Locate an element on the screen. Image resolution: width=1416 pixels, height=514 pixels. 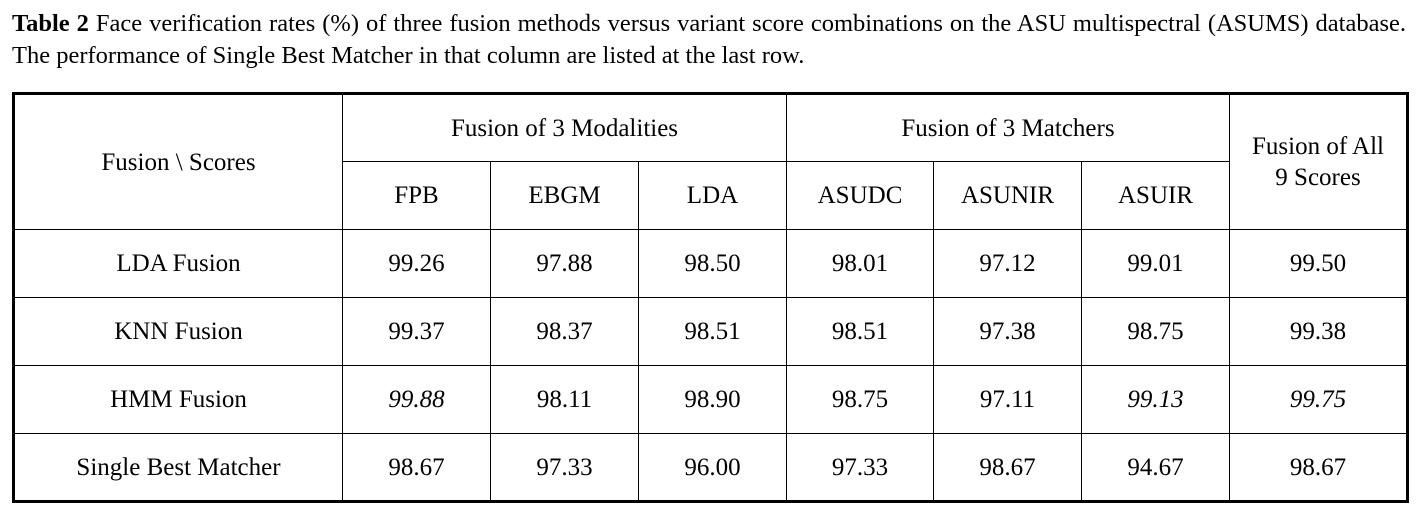
cell: 99.50 is located at coordinates (1318, 263).